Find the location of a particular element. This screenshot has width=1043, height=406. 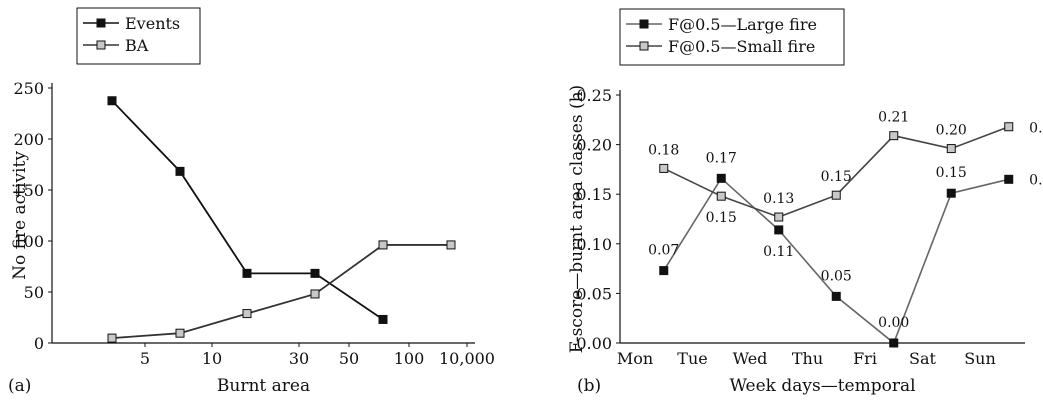

x-axis-title: Burnt area is located at coordinates (263, 386).